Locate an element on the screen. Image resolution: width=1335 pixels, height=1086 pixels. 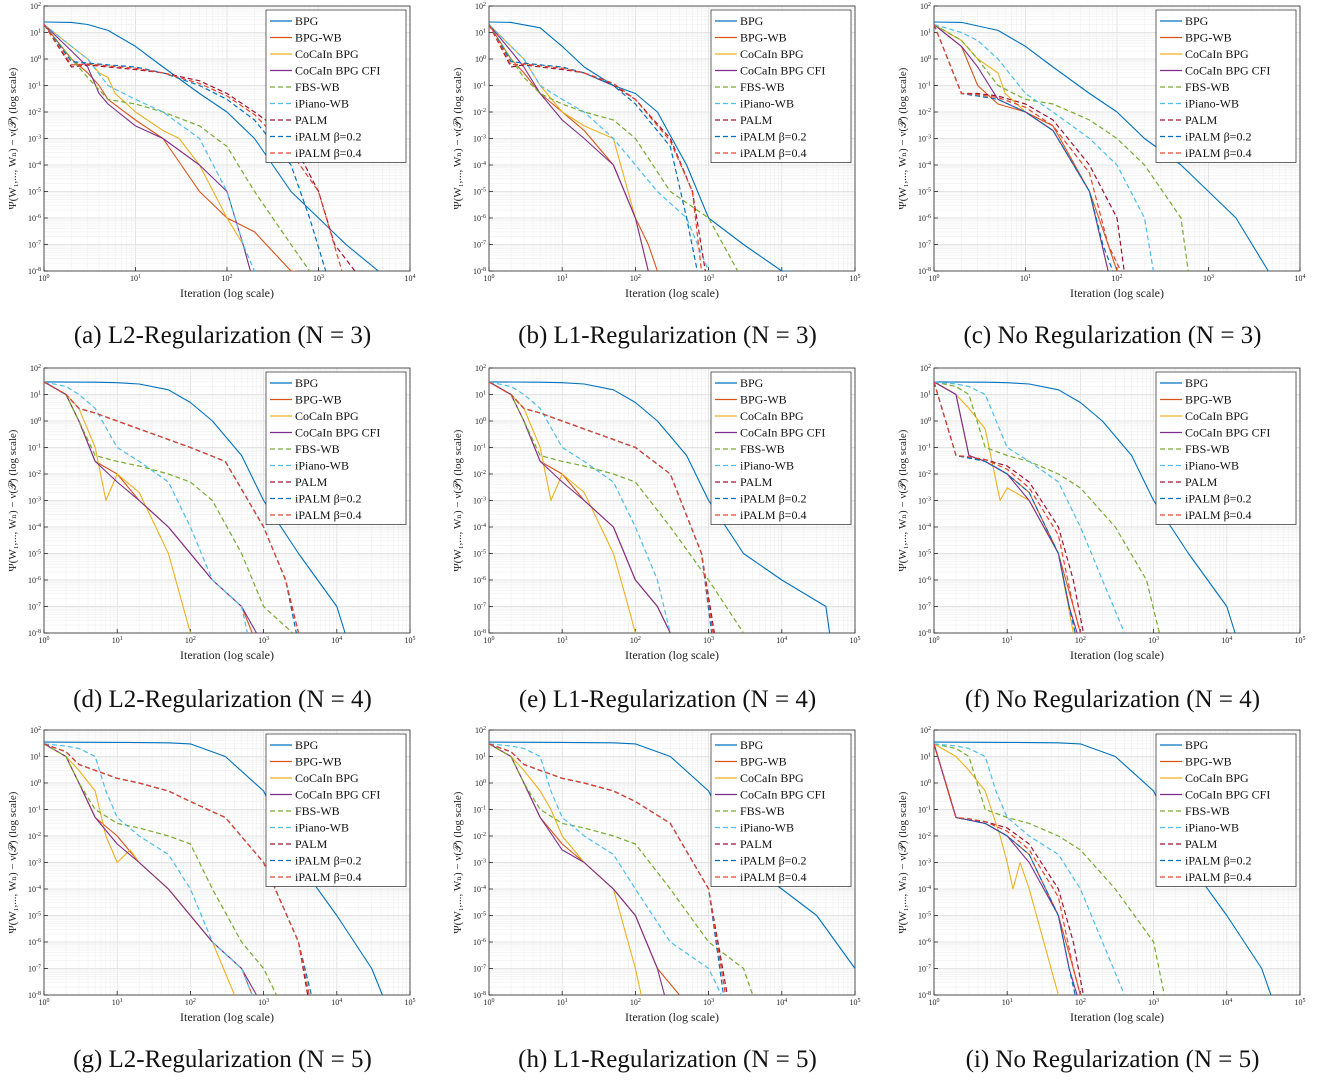
y-axis-label: Ψ(W₁,..., Wₙ) − ν(𝒫) (log scale) is located at coordinates (458, 862).